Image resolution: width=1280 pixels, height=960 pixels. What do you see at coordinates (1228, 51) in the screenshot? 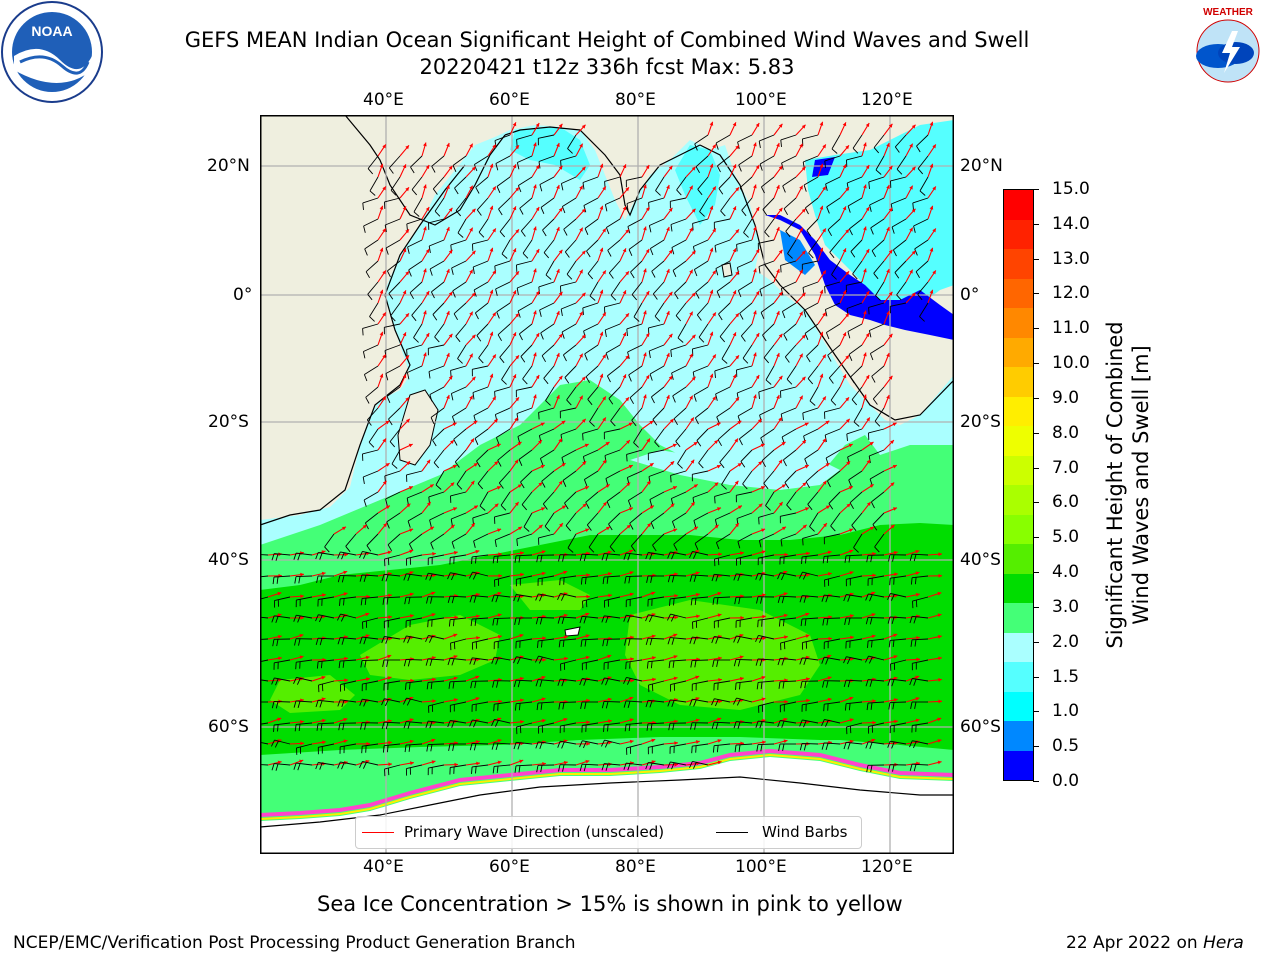
I see `nws-logo: WEATHER` at bounding box center [1228, 51].